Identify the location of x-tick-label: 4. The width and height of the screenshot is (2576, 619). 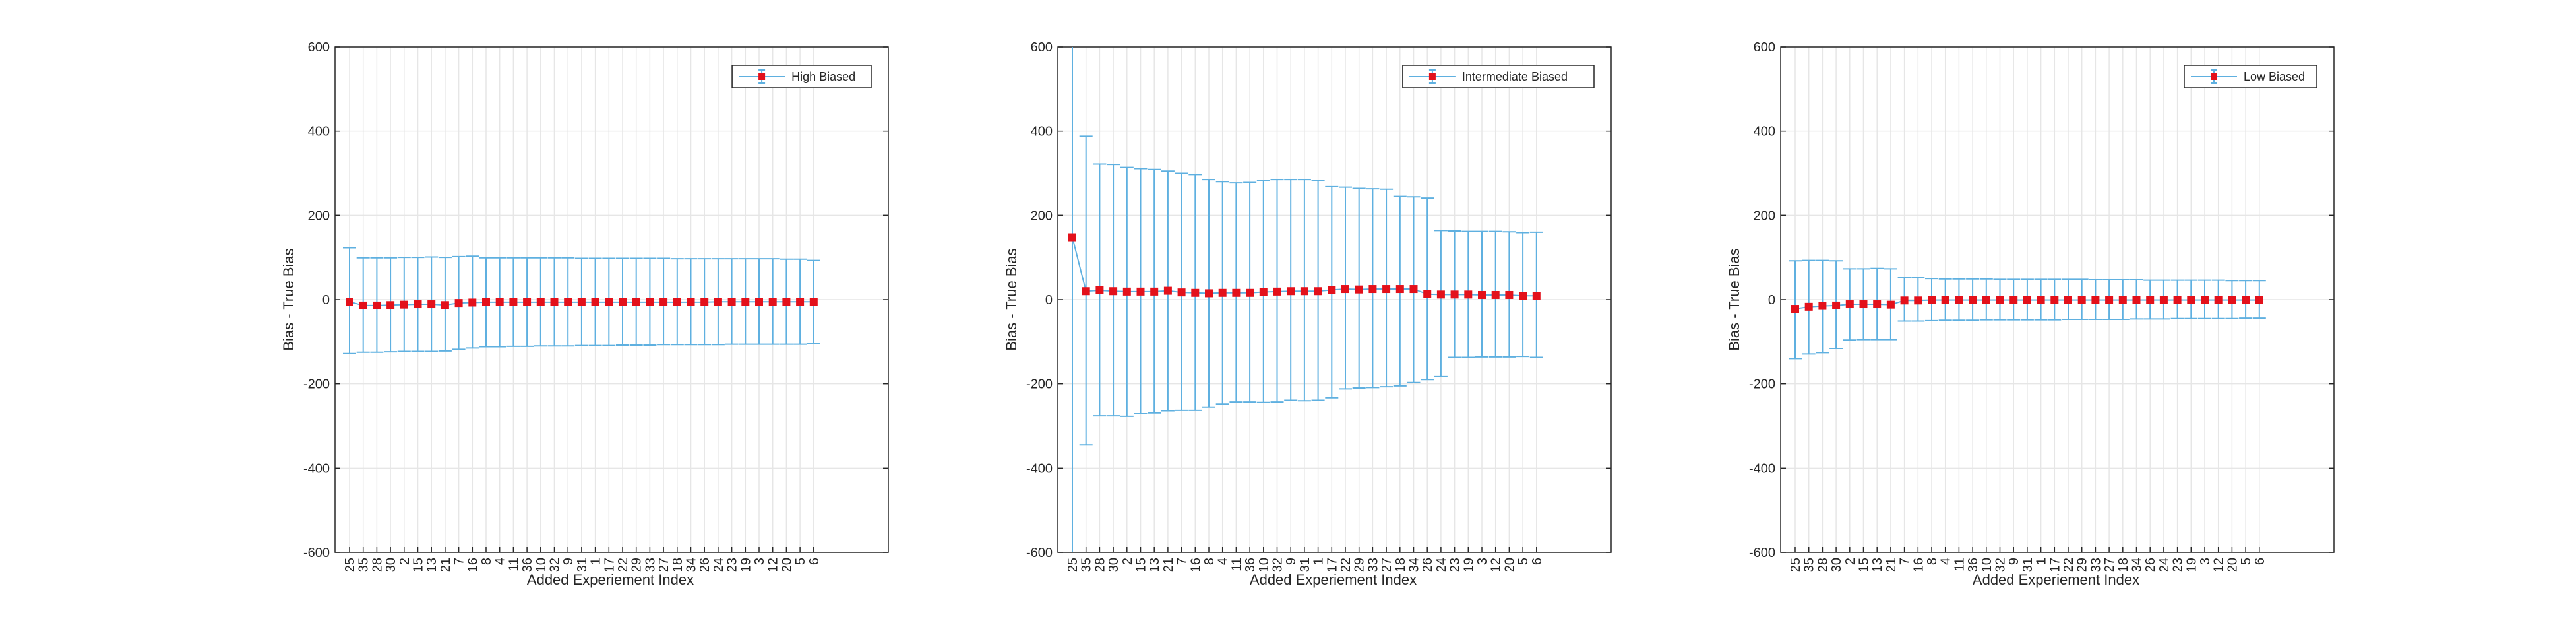
(1946, 561).